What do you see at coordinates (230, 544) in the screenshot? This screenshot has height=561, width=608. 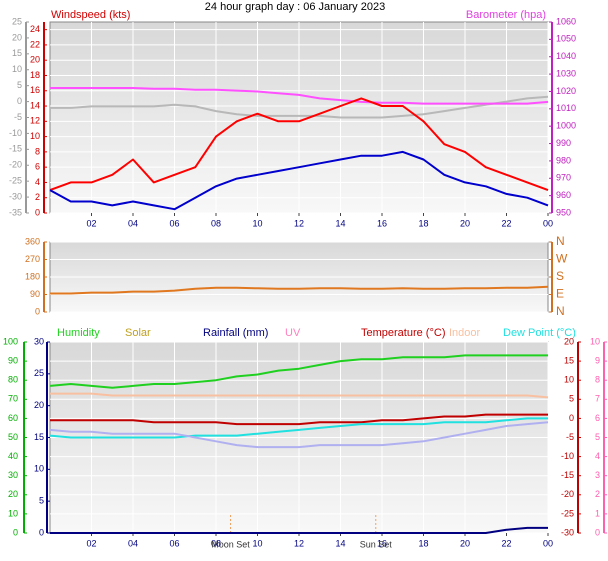 I see `annotation: Moon Set` at bounding box center [230, 544].